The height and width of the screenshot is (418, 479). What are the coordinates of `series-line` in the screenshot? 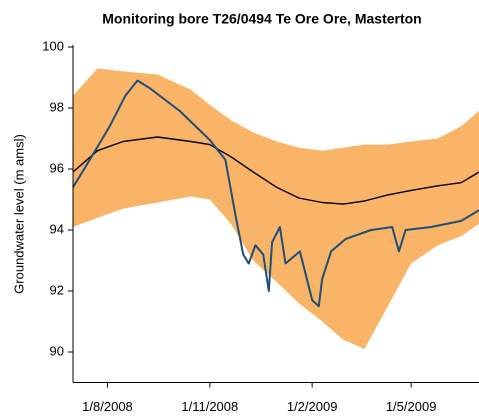 It's located at (275, 170).